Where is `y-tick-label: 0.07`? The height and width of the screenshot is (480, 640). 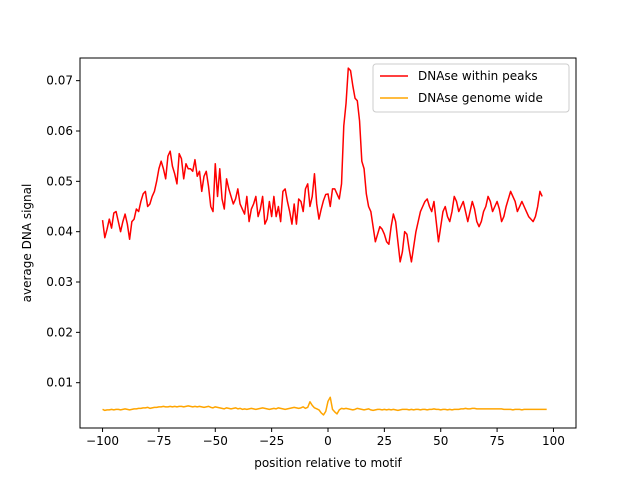
y-tick-label: 0.07 is located at coordinates (59, 81).